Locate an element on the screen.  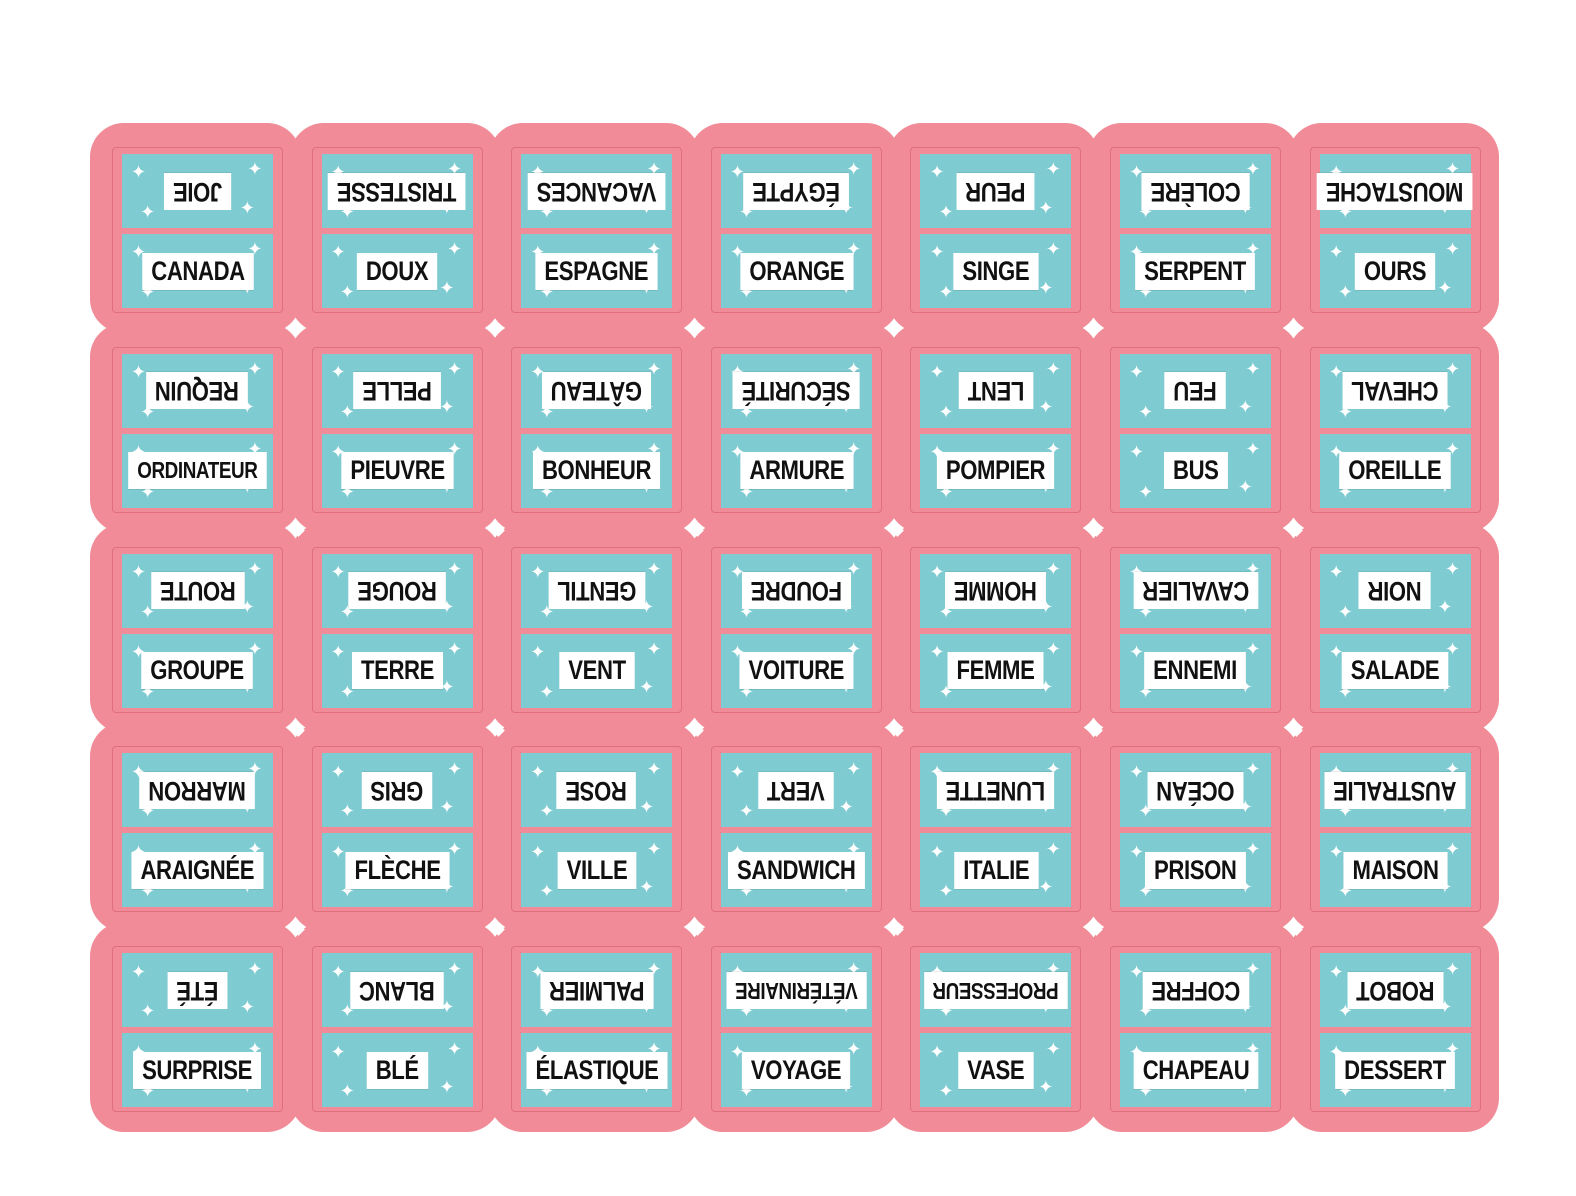
domino-half-top: ✦ ✦ ✦ ✦ LENT is located at coordinates (996, 390).